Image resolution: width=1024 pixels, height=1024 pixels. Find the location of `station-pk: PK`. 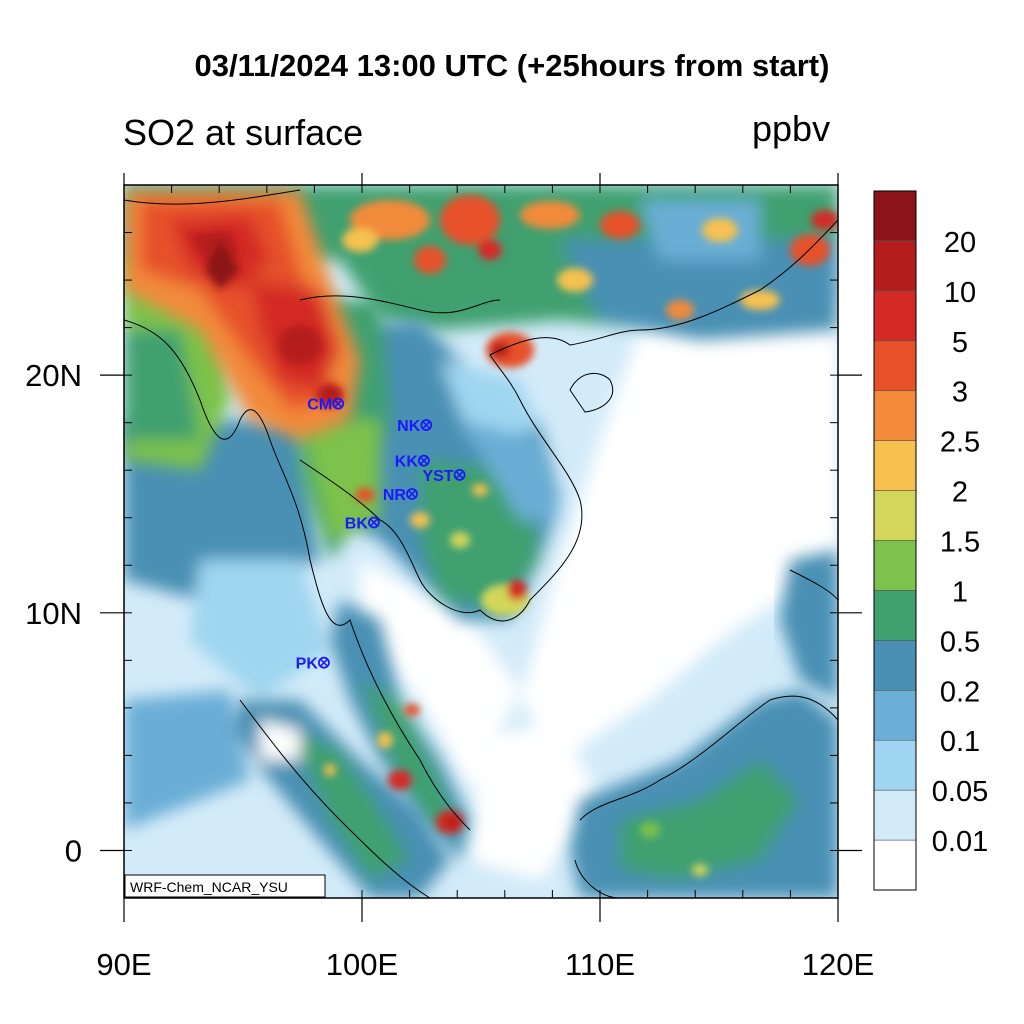

station-pk: PK is located at coordinates (313, 664).